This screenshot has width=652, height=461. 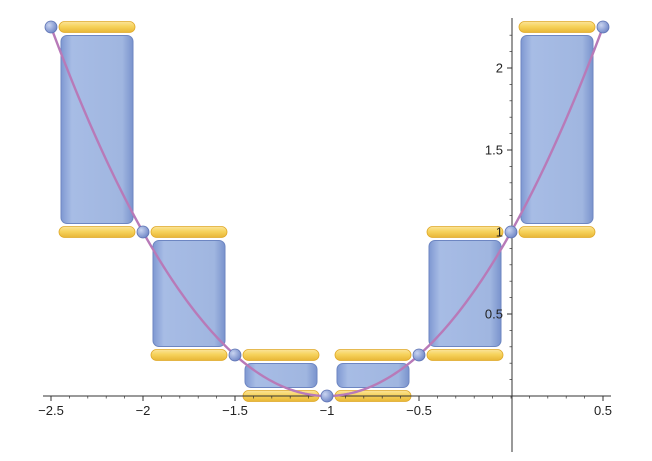 I want to click on x-tick-label: −2.5, so click(x=51, y=410).